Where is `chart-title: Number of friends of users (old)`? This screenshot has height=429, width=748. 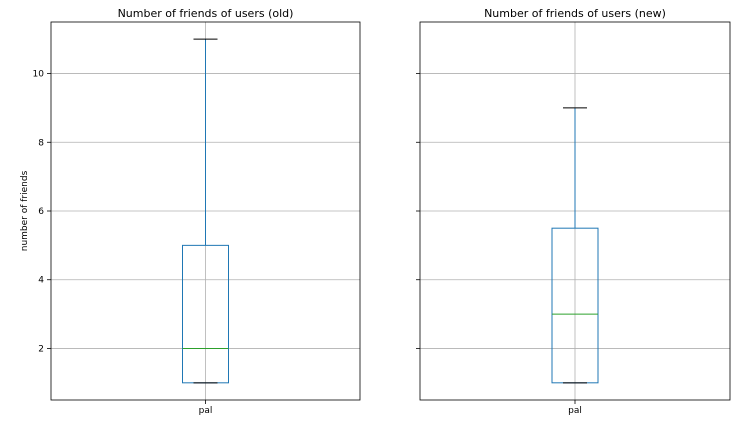
chart-title: Number of friends of users (old) is located at coordinates (206, 13).